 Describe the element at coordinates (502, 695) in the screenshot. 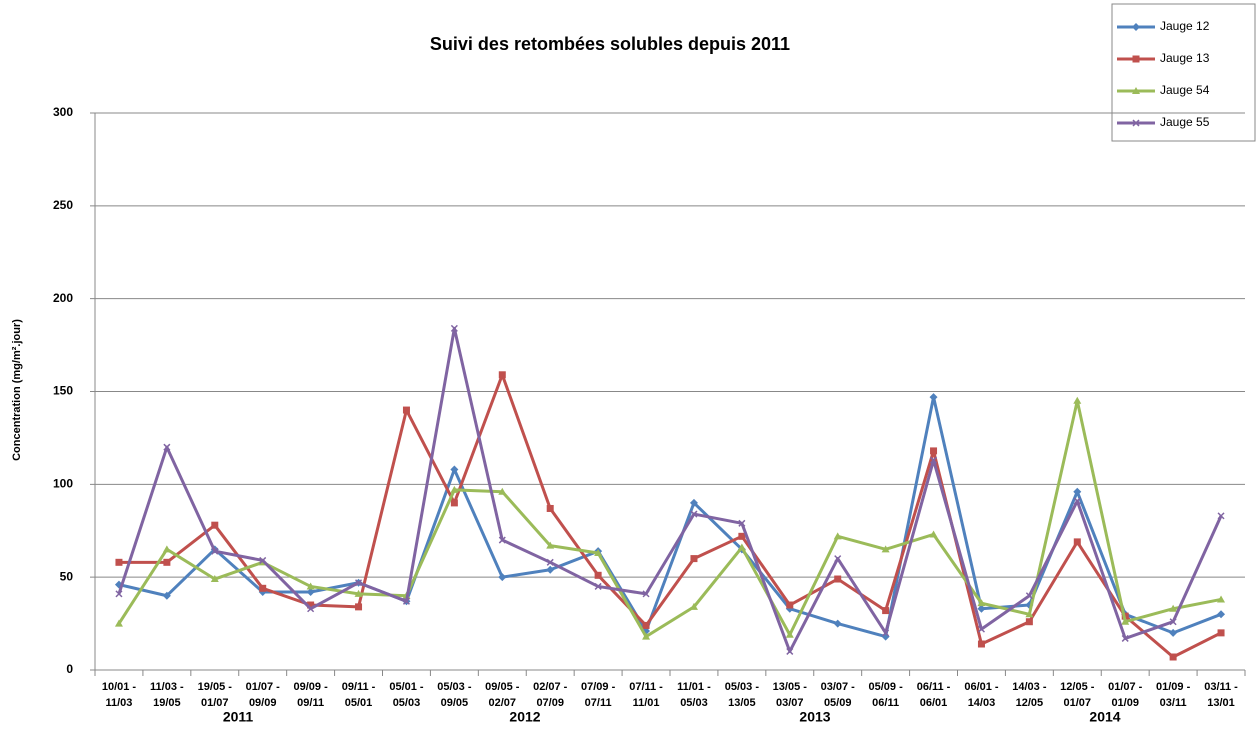

I see `x-tick-label: 09/05 - 02/07` at that location.